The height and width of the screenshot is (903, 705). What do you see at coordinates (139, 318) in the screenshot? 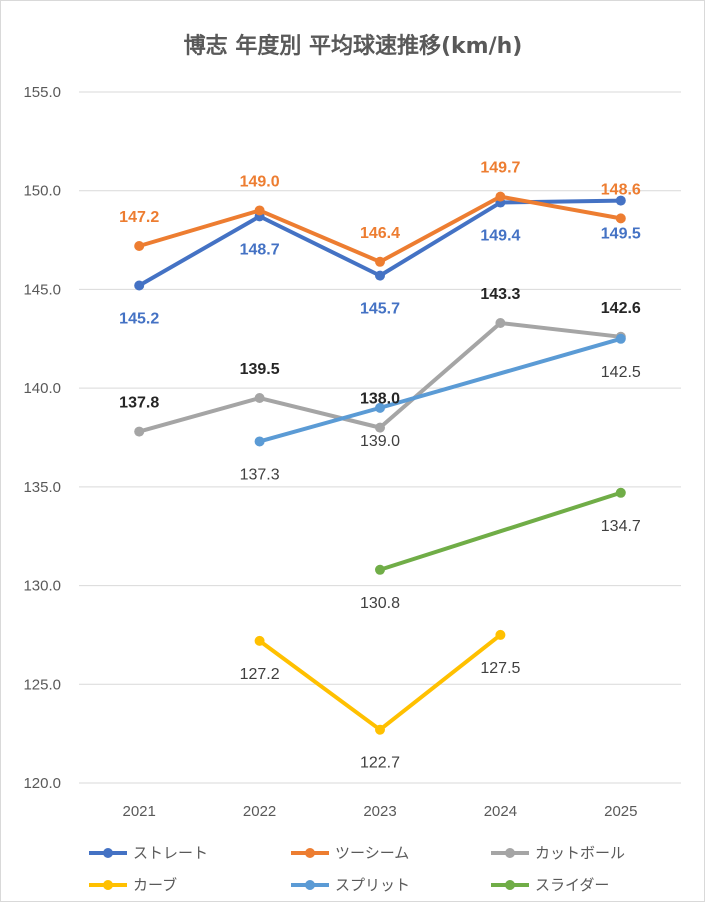
I see `data-label: 145.2` at bounding box center [139, 318].